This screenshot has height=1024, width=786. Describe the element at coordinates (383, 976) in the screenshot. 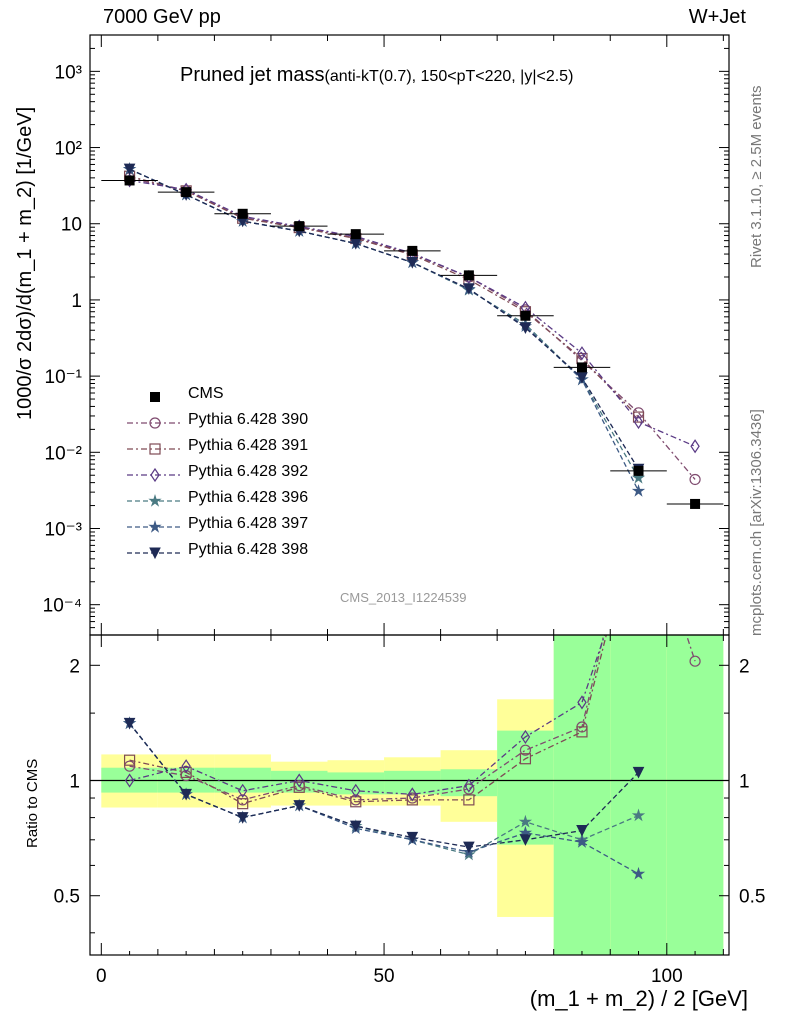

I see `x-tick-label: 50` at that location.